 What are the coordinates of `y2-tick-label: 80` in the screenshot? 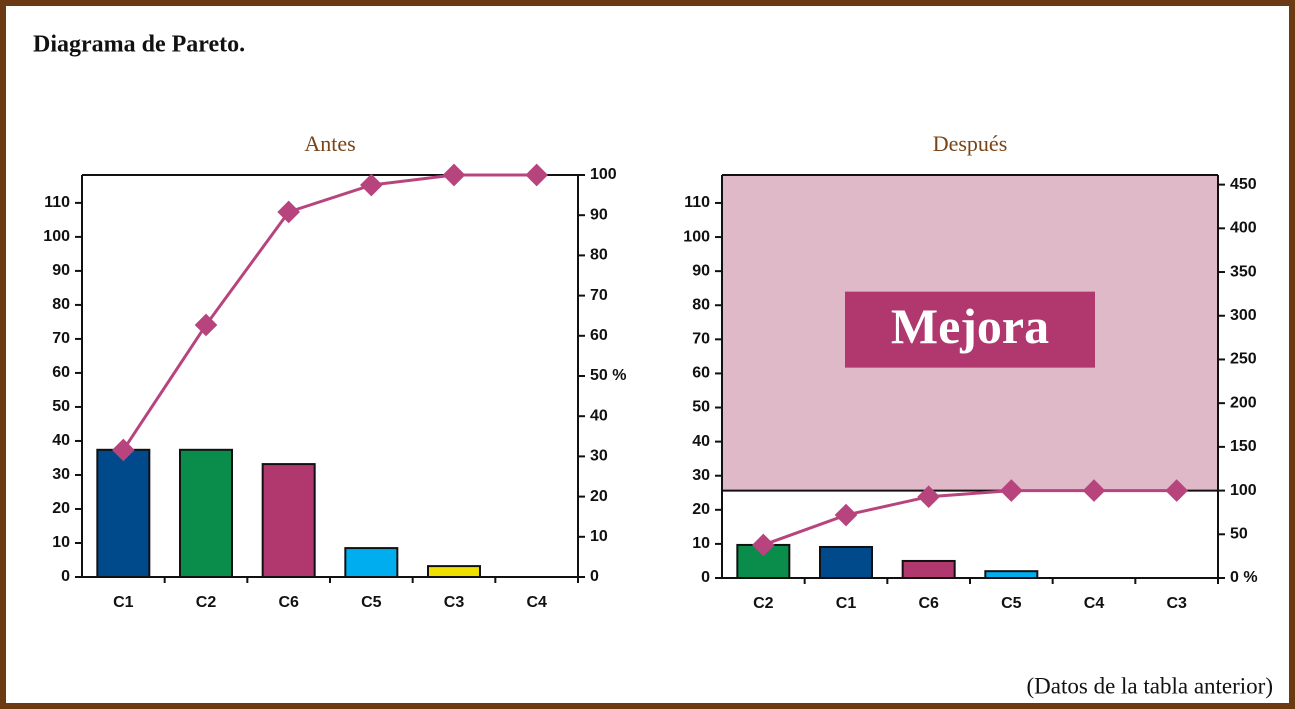 It's located at (599, 255).